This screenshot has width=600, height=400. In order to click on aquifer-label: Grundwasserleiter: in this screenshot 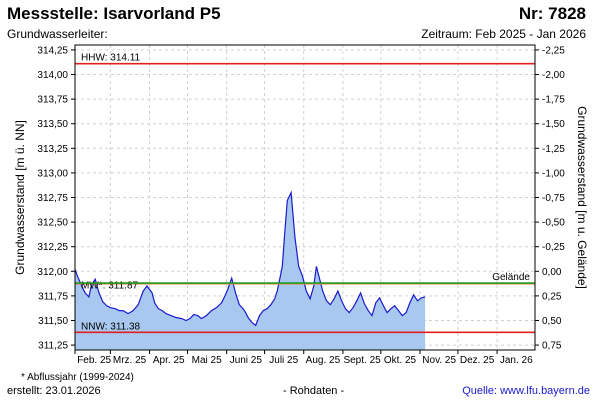, I will do `click(57, 34)`.